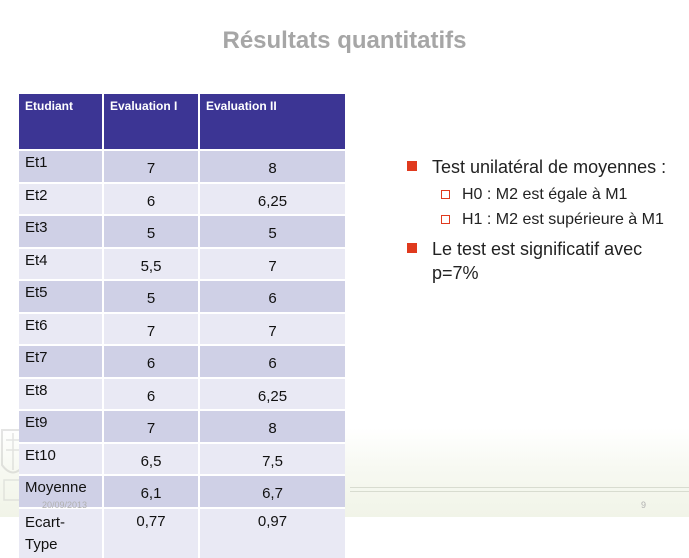 The height and width of the screenshot is (558, 689). What do you see at coordinates (344, 40) in the screenshot?
I see `slide-title: Résultats quantitatifs` at bounding box center [344, 40].